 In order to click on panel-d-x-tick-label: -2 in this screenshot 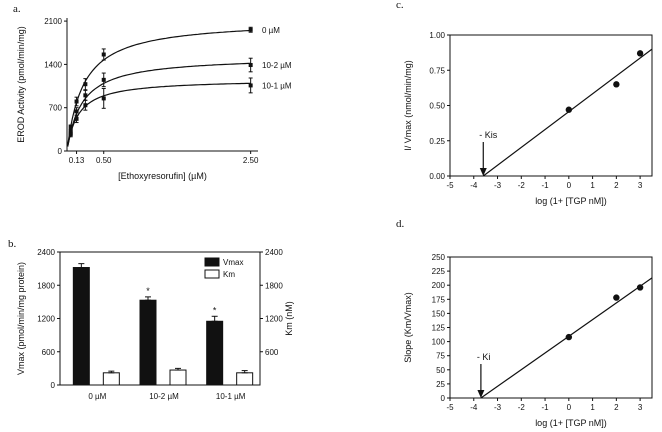, I will do `click(522, 407)`.